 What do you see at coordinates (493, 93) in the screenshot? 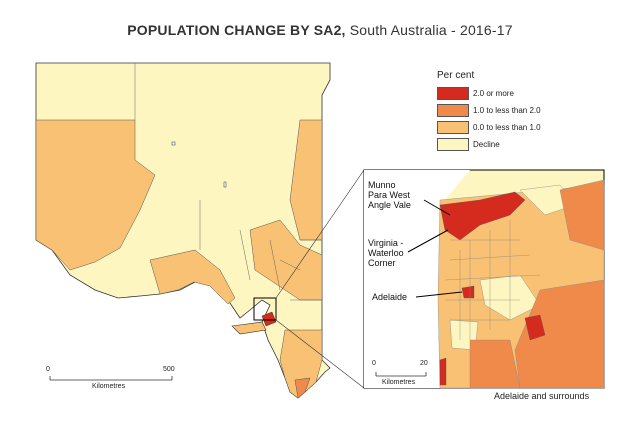
I see `legend-label-1: 2.0 or more` at bounding box center [493, 93].